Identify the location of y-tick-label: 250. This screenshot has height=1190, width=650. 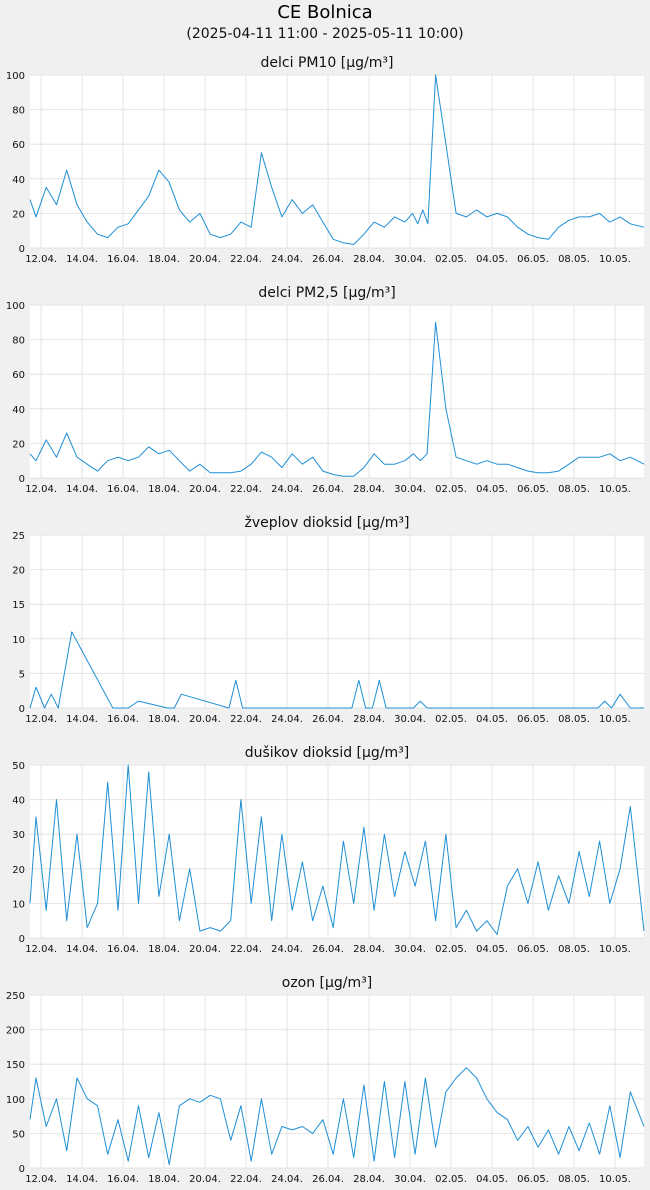
(15, 996).